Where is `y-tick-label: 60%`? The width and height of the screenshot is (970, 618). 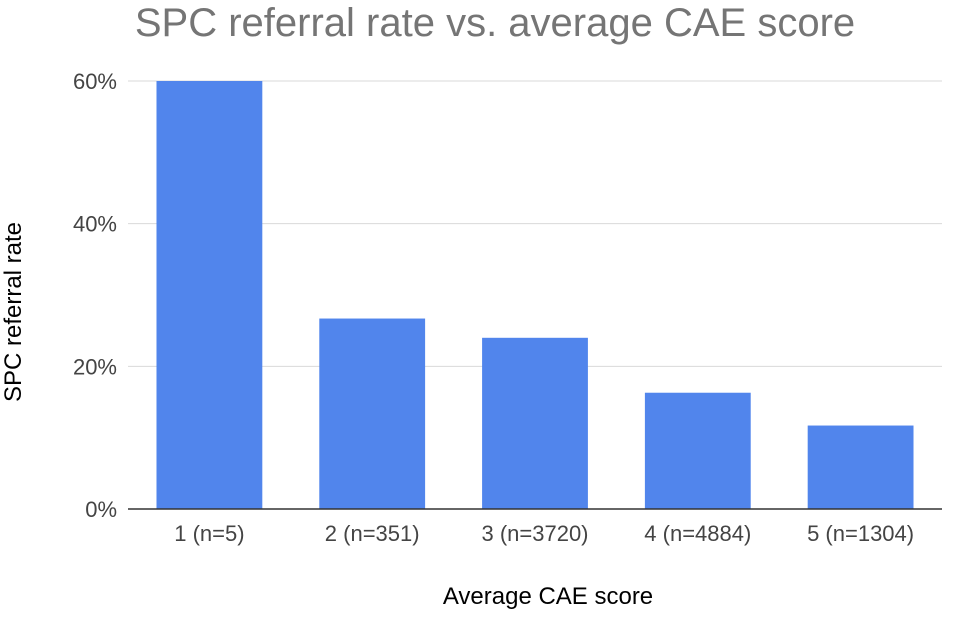 y-tick-label: 60% is located at coordinates (95, 81).